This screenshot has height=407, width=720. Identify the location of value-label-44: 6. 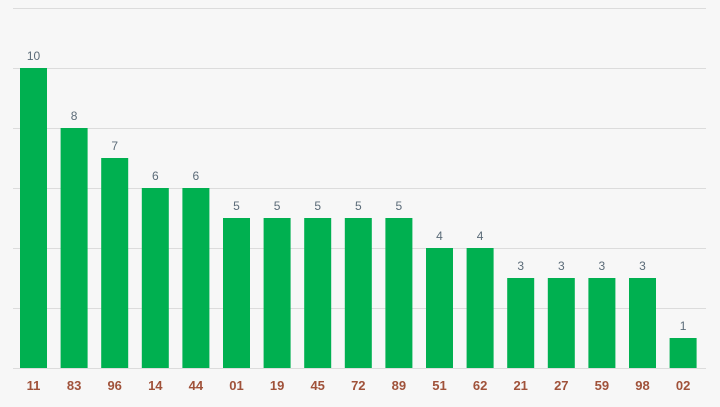
(196, 176).